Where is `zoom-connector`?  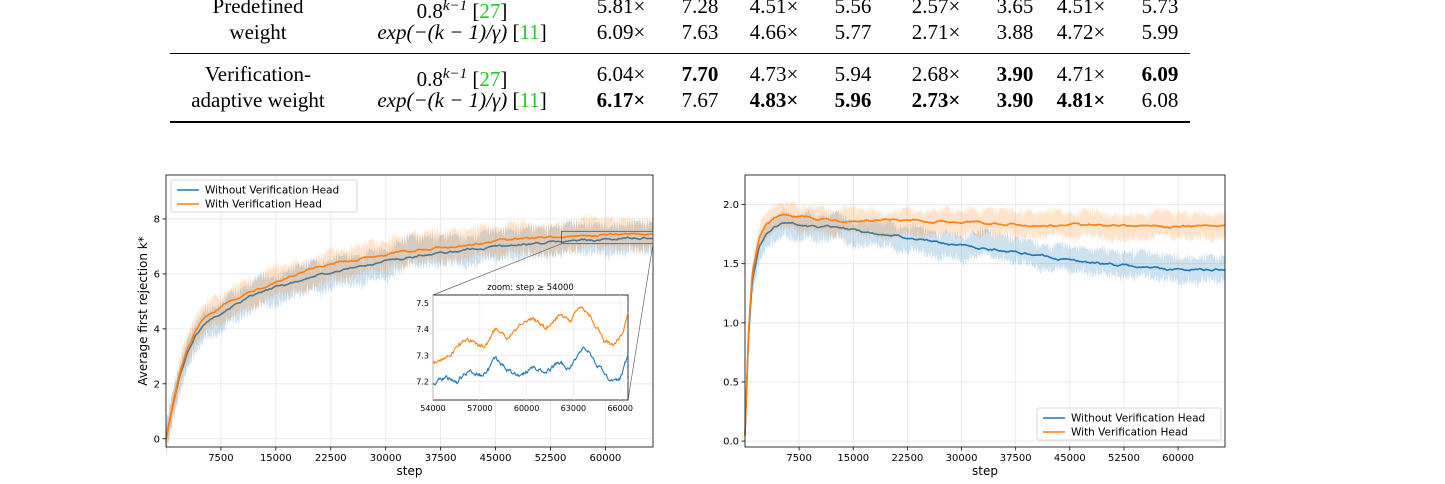
zoom-connector is located at coordinates (497, 269).